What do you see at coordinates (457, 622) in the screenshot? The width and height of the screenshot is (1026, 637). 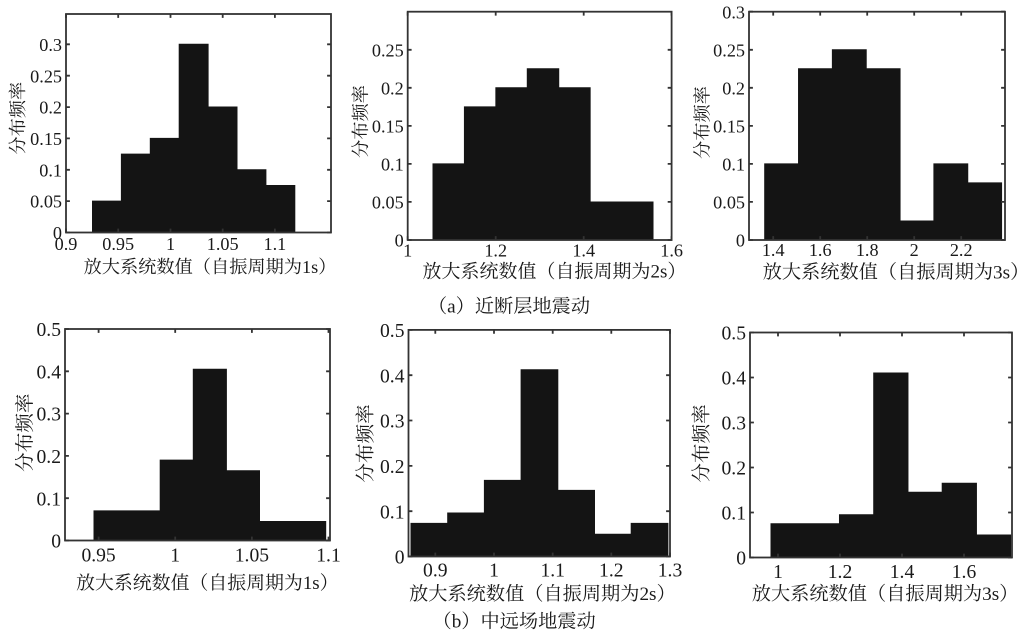 I see `svg-text: b` at bounding box center [457, 622].